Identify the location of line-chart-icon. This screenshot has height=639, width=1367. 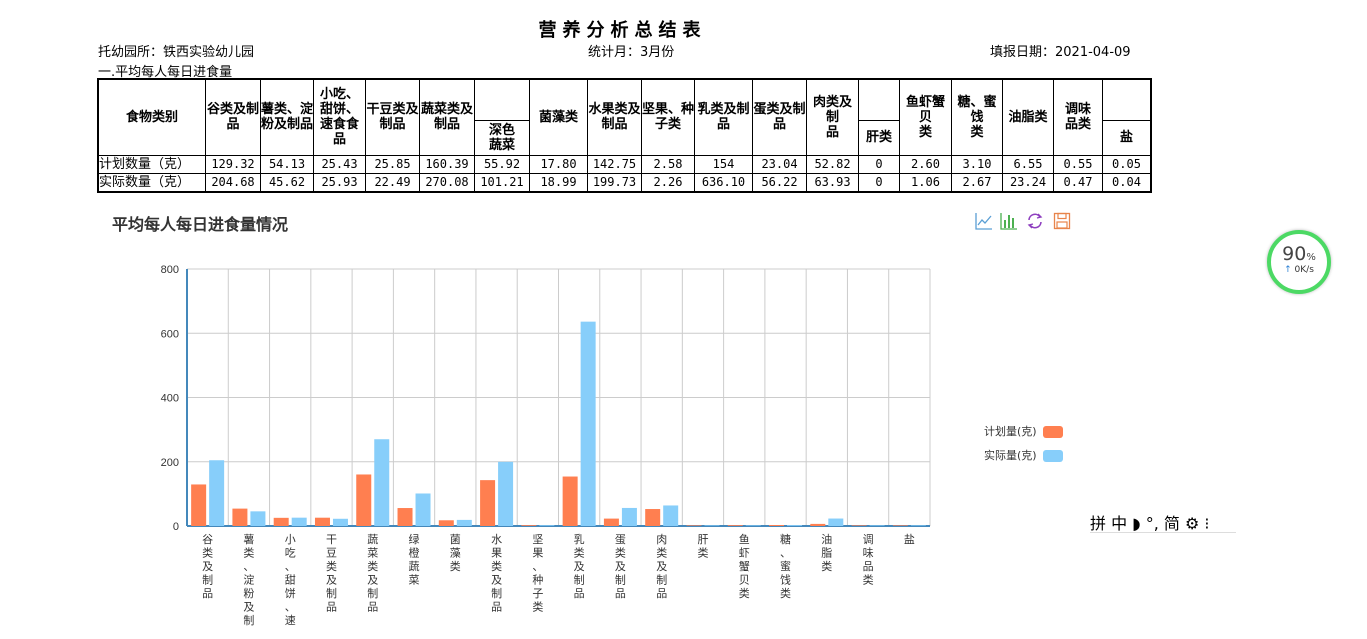
(984, 221).